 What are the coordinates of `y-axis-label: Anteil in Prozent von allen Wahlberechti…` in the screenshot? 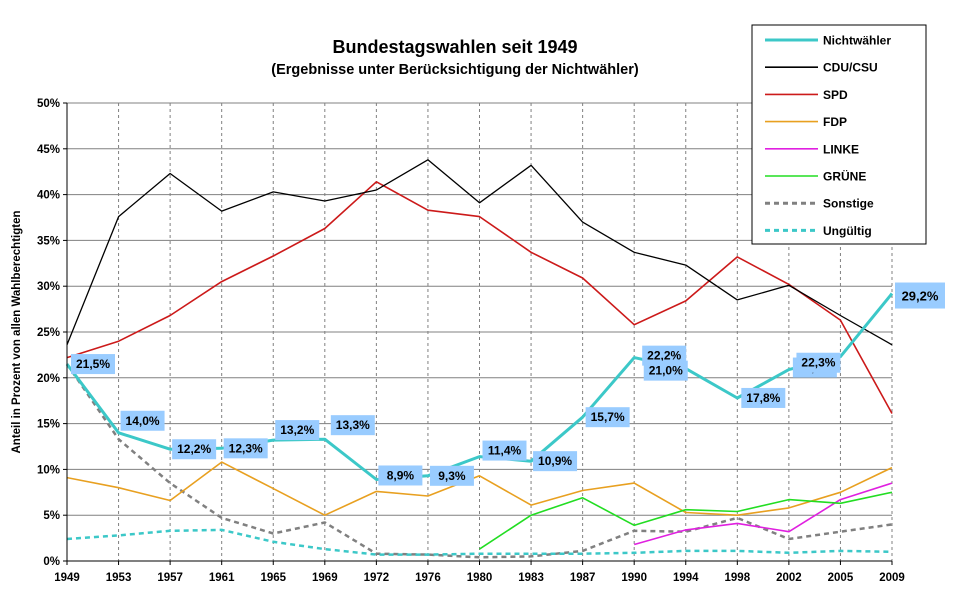 It's located at (17, 331).